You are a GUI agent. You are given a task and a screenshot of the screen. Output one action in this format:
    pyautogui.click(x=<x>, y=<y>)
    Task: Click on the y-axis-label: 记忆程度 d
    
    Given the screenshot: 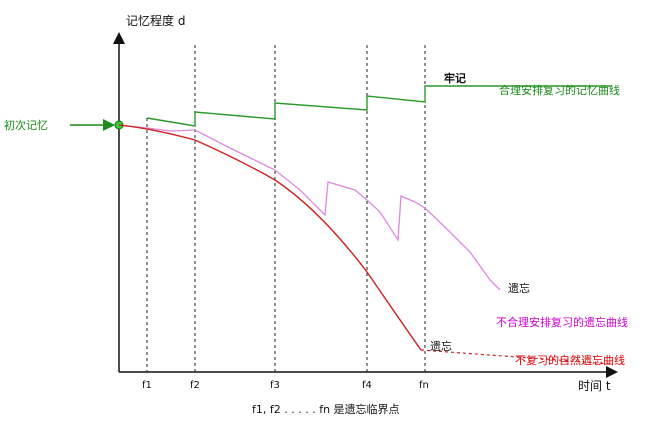 What is the action you would take?
    pyautogui.click(x=155, y=20)
    